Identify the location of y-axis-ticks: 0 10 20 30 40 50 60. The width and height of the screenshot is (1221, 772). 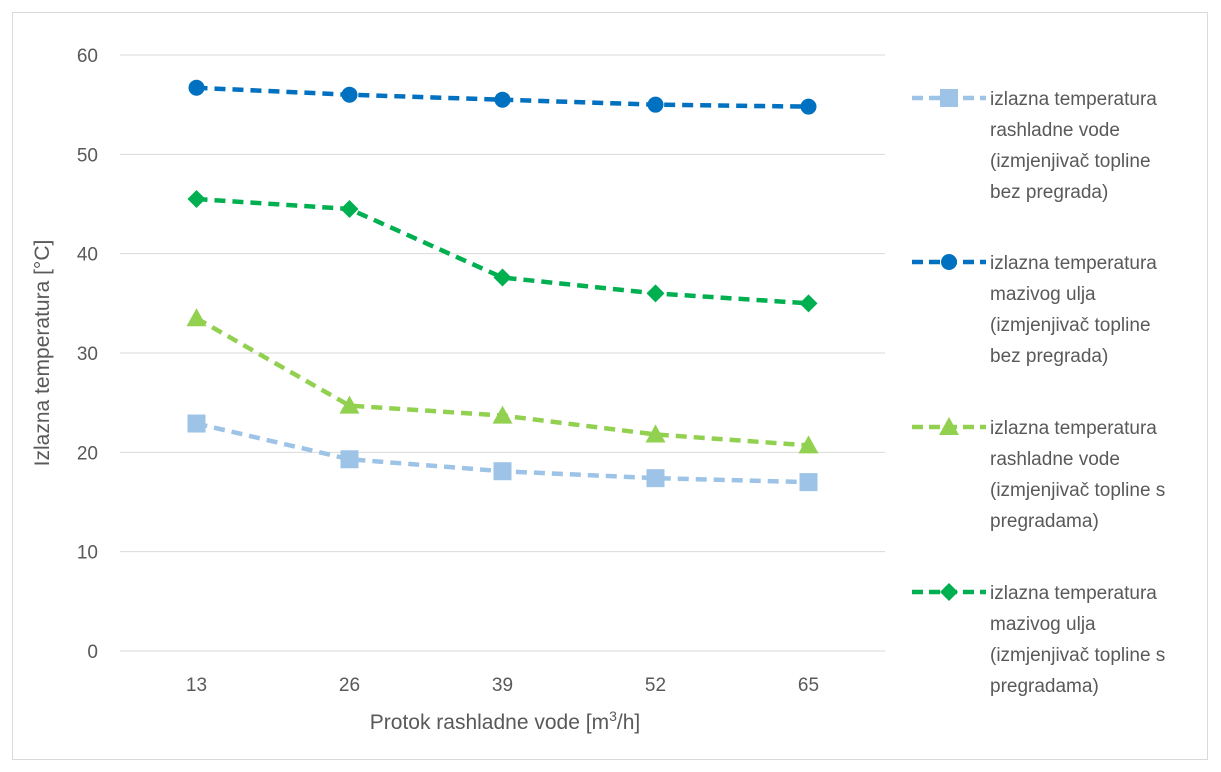
(87, 354).